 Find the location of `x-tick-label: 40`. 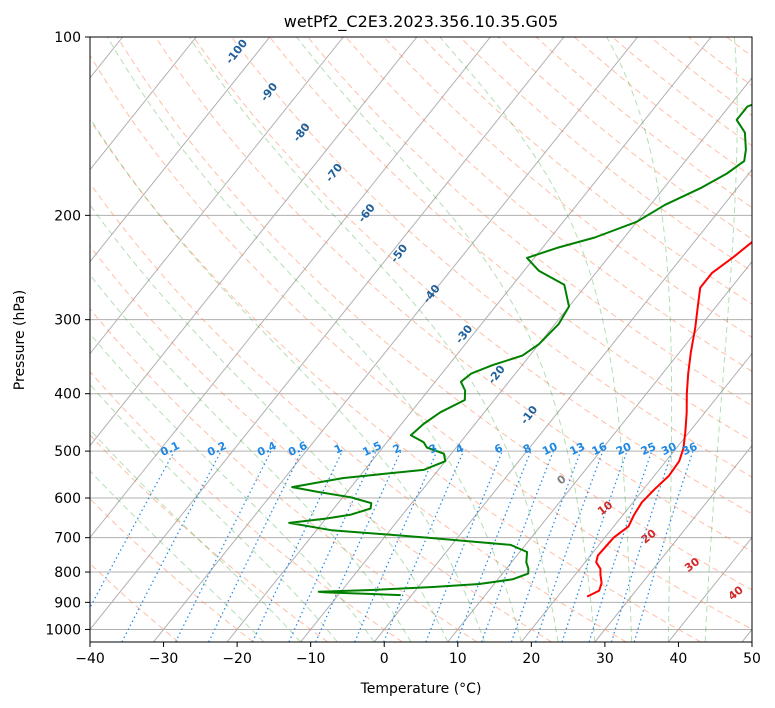

x-tick-label: 40 is located at coordinates (679, 659).